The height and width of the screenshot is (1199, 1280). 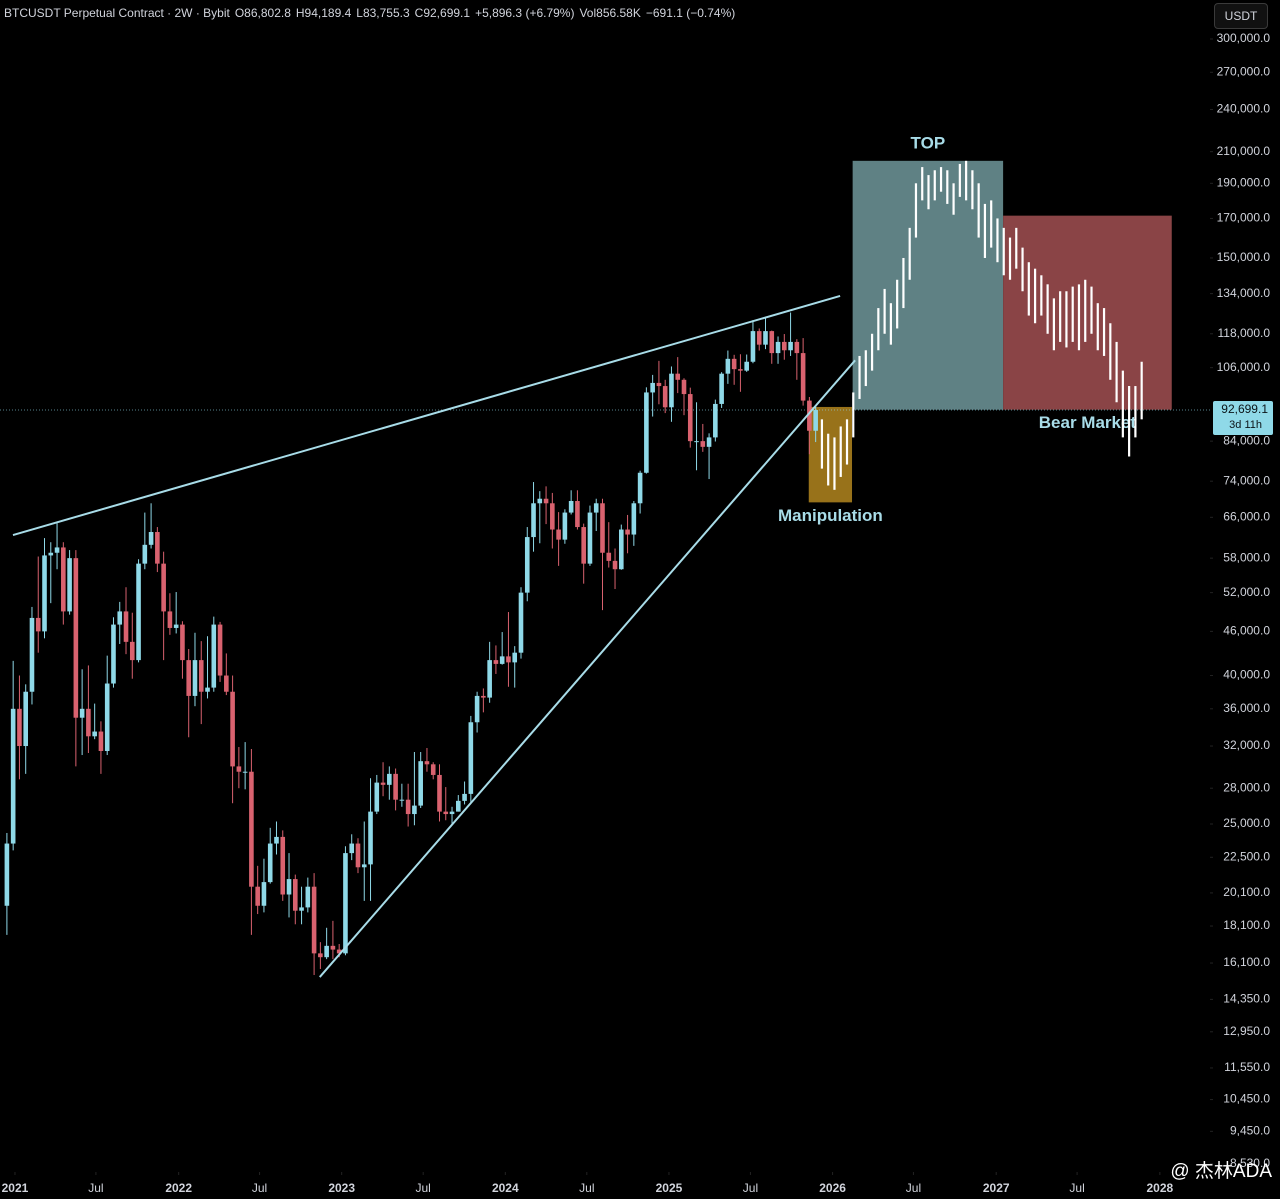 I want to click on y-tick-label: 150,000.0, so click(x=1244, y=257).